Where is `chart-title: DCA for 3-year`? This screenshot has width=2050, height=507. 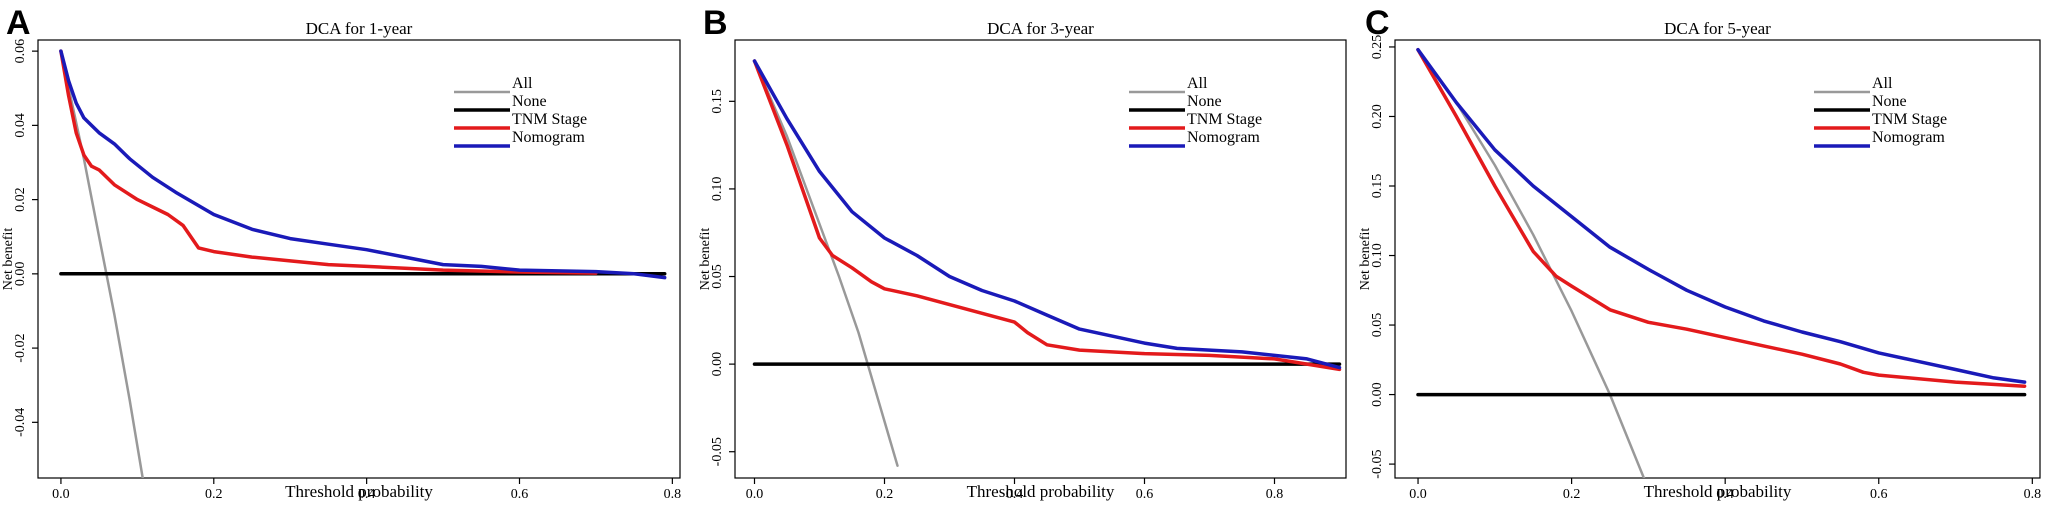
chart-title: DCA for 3-year is located at coordinates (1040, 28).